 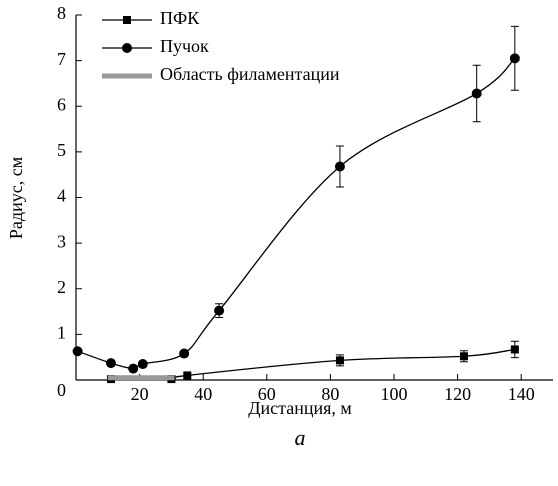 I want to click on y-tick-label: 8, so click(x=61, y=13).